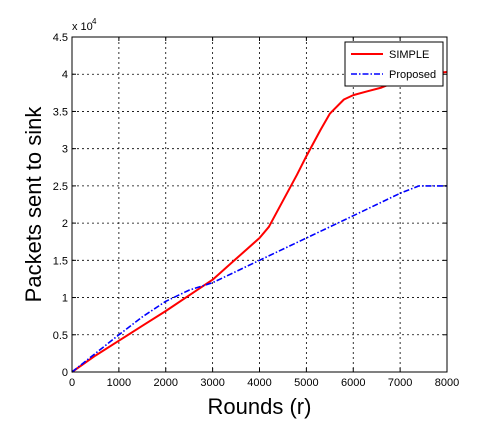 Image resolution: width=485 pixels, height=421 pixels. Describe the element at coordinates (60, 38) in the screenshot. I see `y-tick-label: 4.5` at that location.